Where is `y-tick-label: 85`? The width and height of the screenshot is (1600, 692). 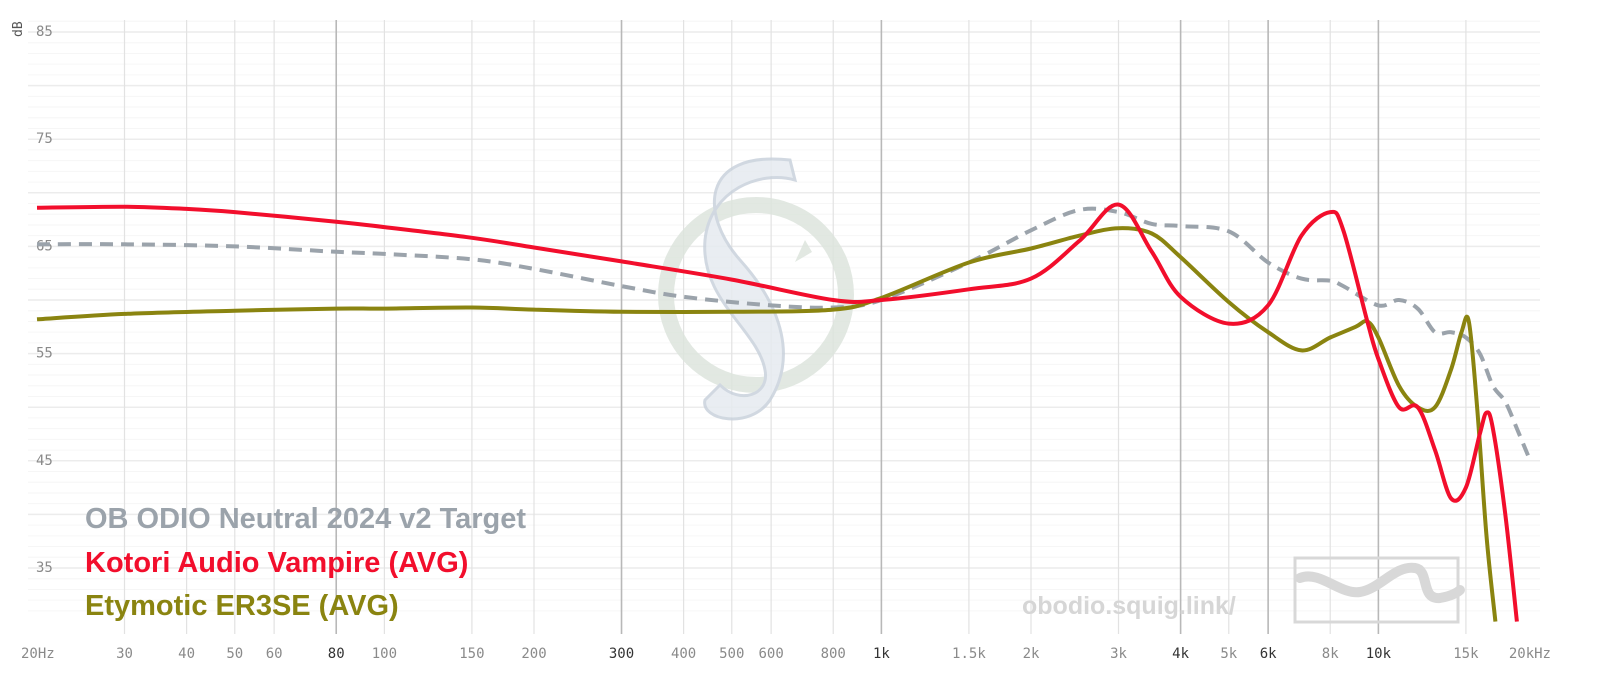 y-tick-label: 85 is located at coordinates (44, 32).